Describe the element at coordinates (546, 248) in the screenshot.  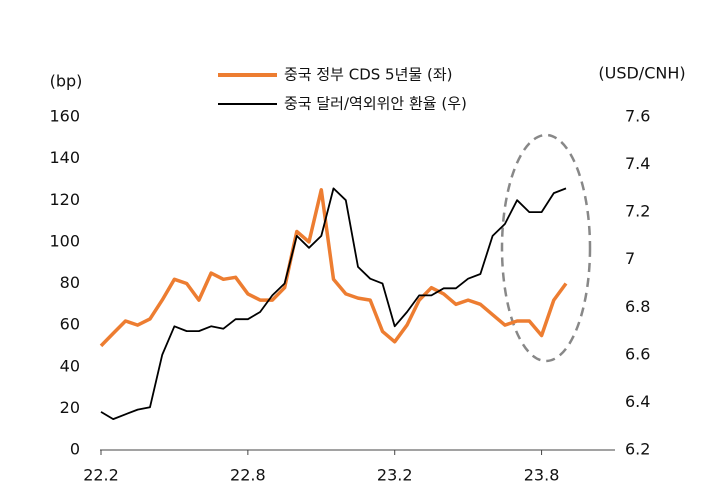
I see `highlight-ellipse` at that location.